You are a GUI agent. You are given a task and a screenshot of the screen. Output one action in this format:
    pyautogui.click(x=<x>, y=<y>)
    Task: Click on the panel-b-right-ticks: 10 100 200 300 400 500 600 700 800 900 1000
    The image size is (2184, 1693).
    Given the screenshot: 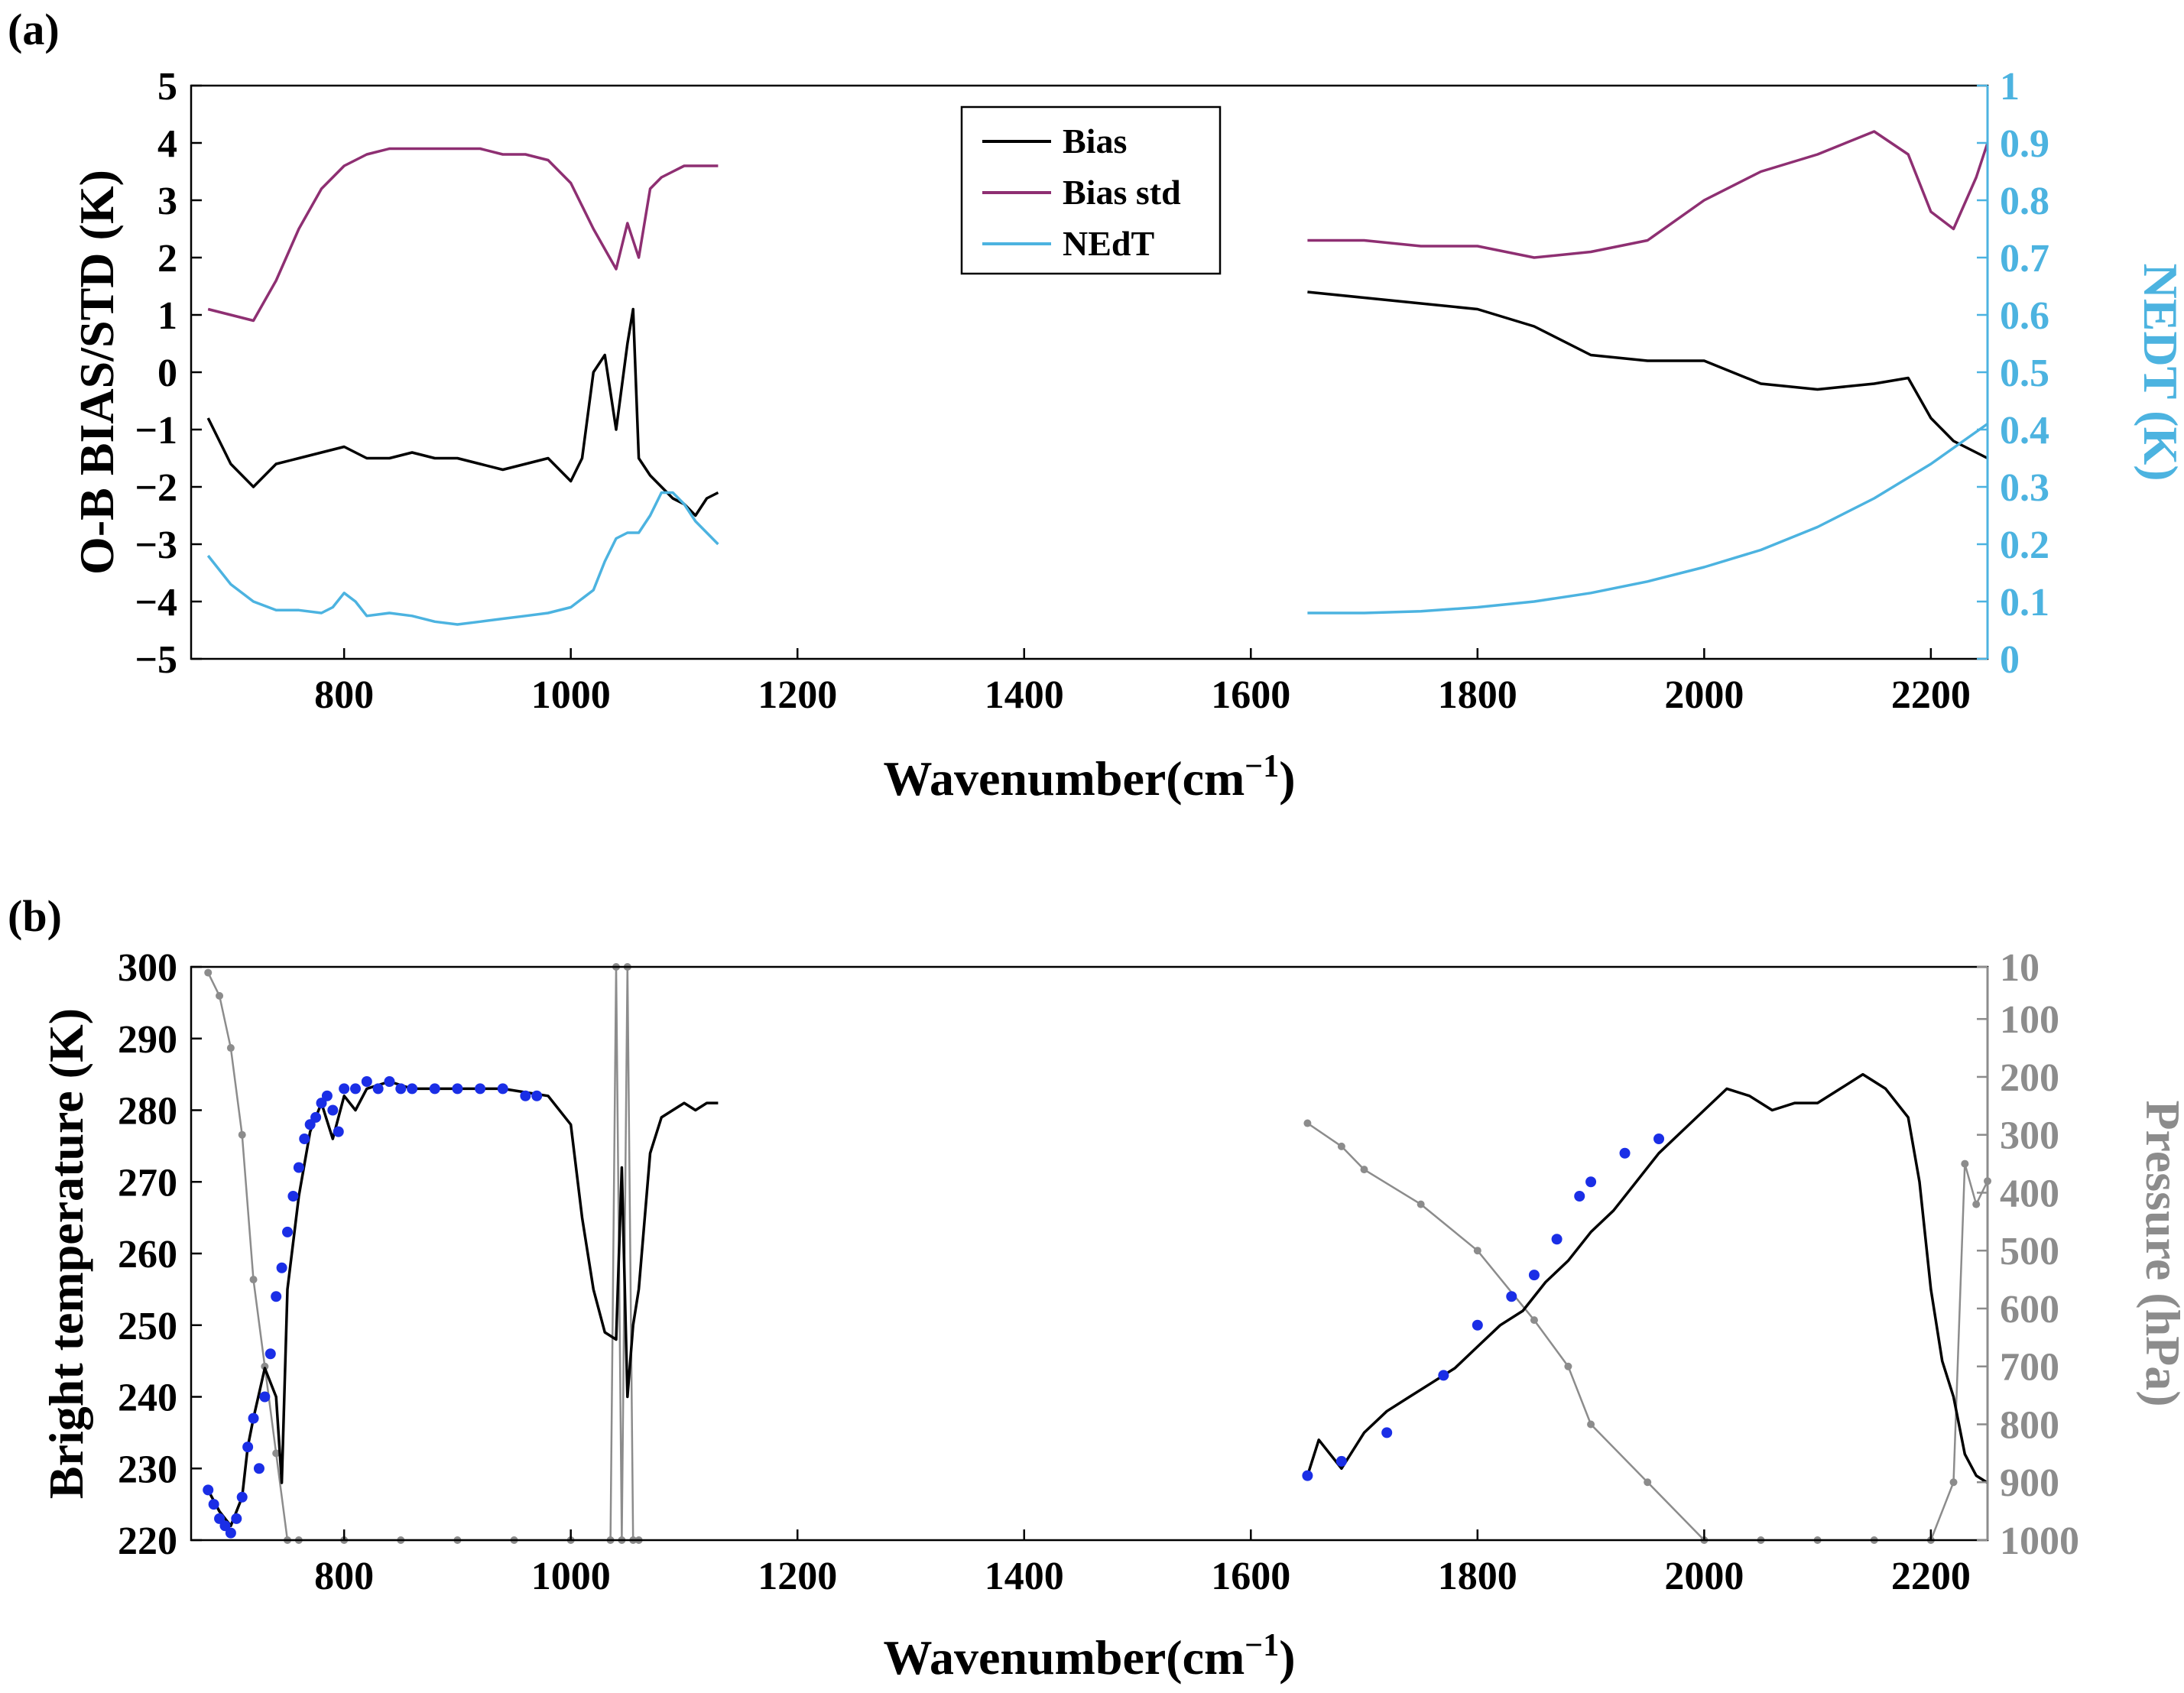 What is the action you would take?
    pyautogui.click(x=2028, y=1254)
    